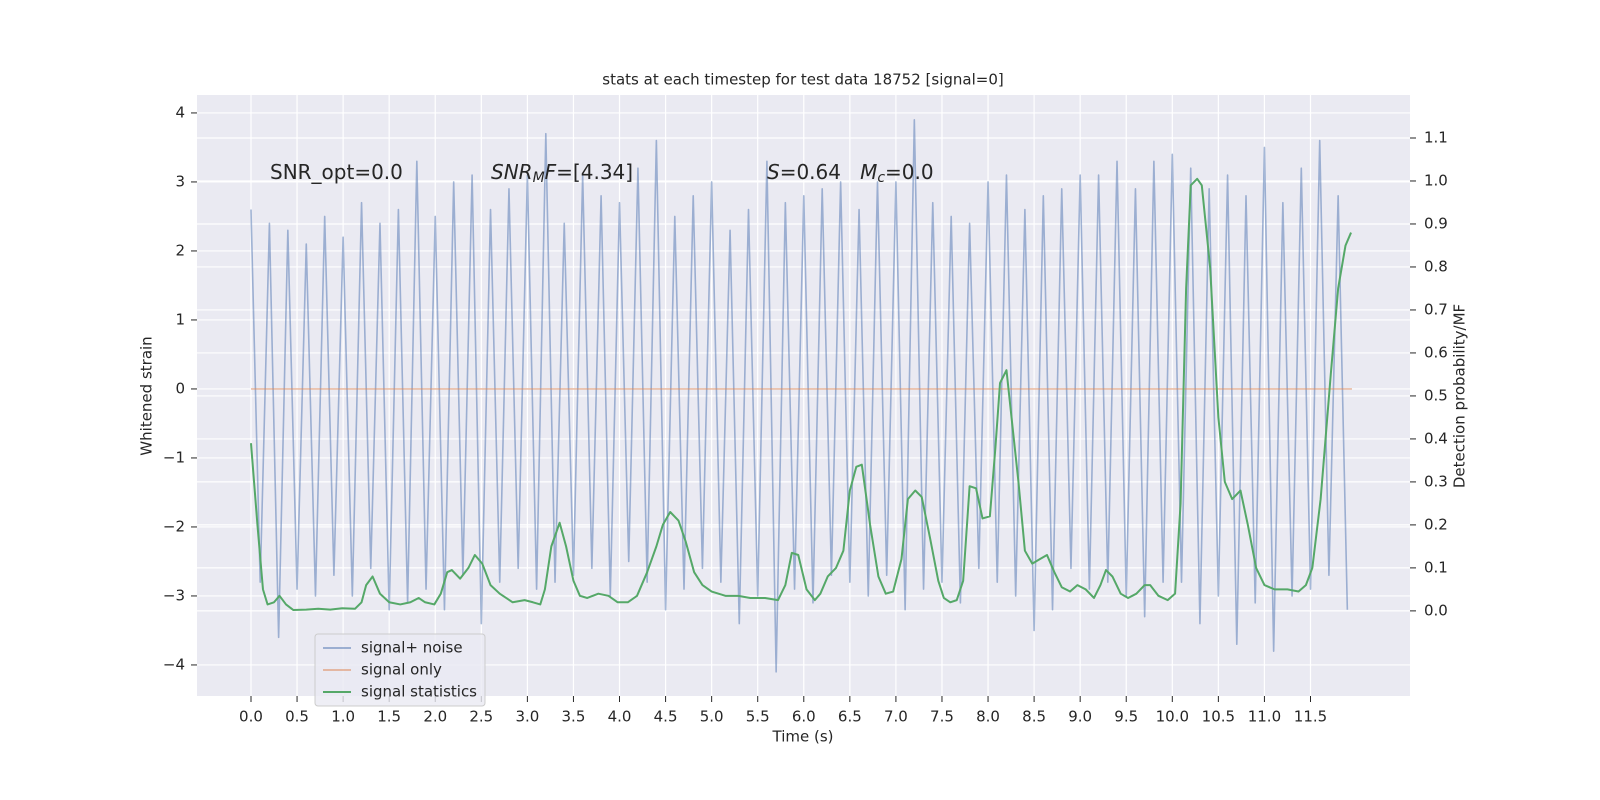  Describe the element at coordinates (551, 172) in the screenshot. I see `annotation-part: F` at that location.